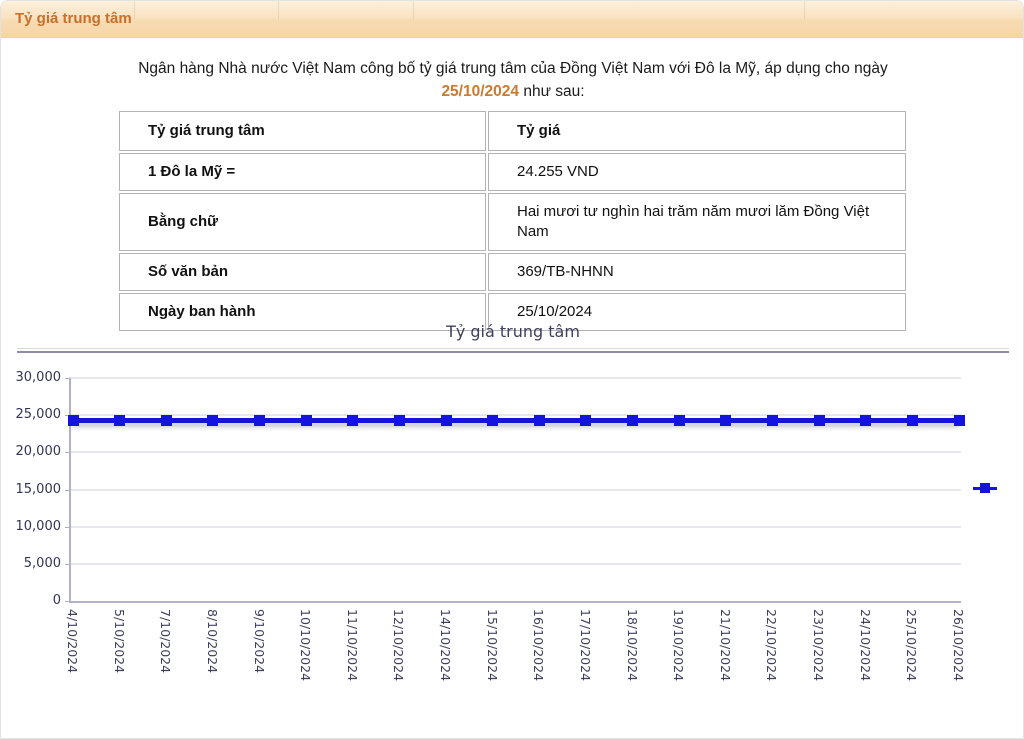 This screenshot has height=739, width=1024. Describe the element at coordinates (38, 526) in the screenshot. I see `y-tick-label: 10,000` at that location.